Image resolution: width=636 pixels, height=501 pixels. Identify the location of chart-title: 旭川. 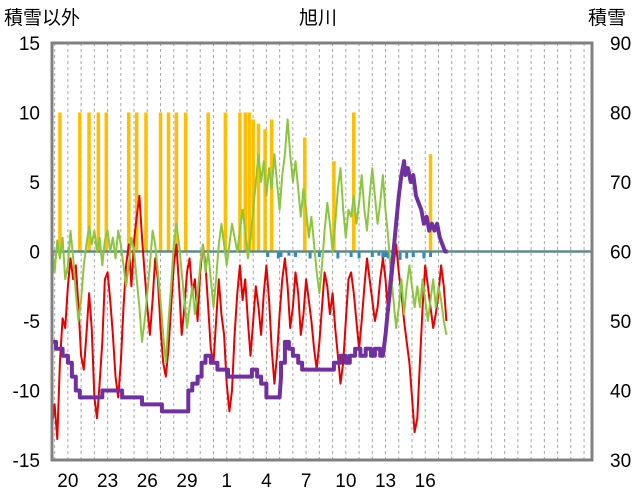
(318, 18).